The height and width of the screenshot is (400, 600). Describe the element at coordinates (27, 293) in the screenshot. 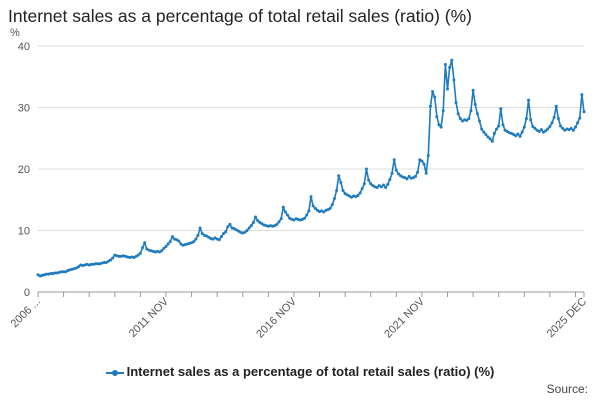

I see `y-tick-label: 0` at that location.